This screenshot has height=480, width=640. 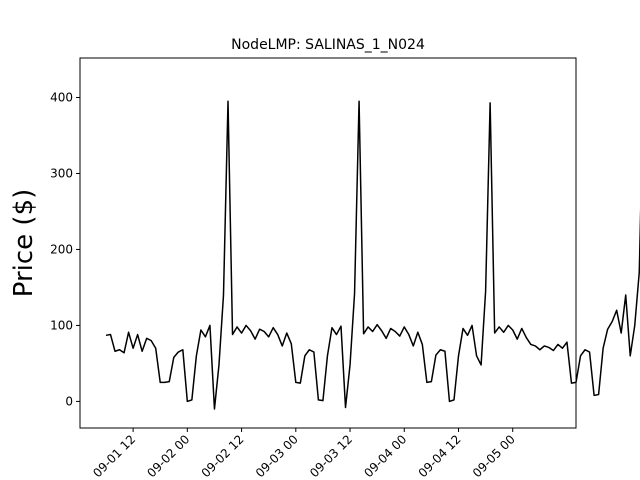 What do you see at coordinates (331, 456) in the screenshot?
I see `x-tick-label: 09-03 12` at bounding box center [331, 456].